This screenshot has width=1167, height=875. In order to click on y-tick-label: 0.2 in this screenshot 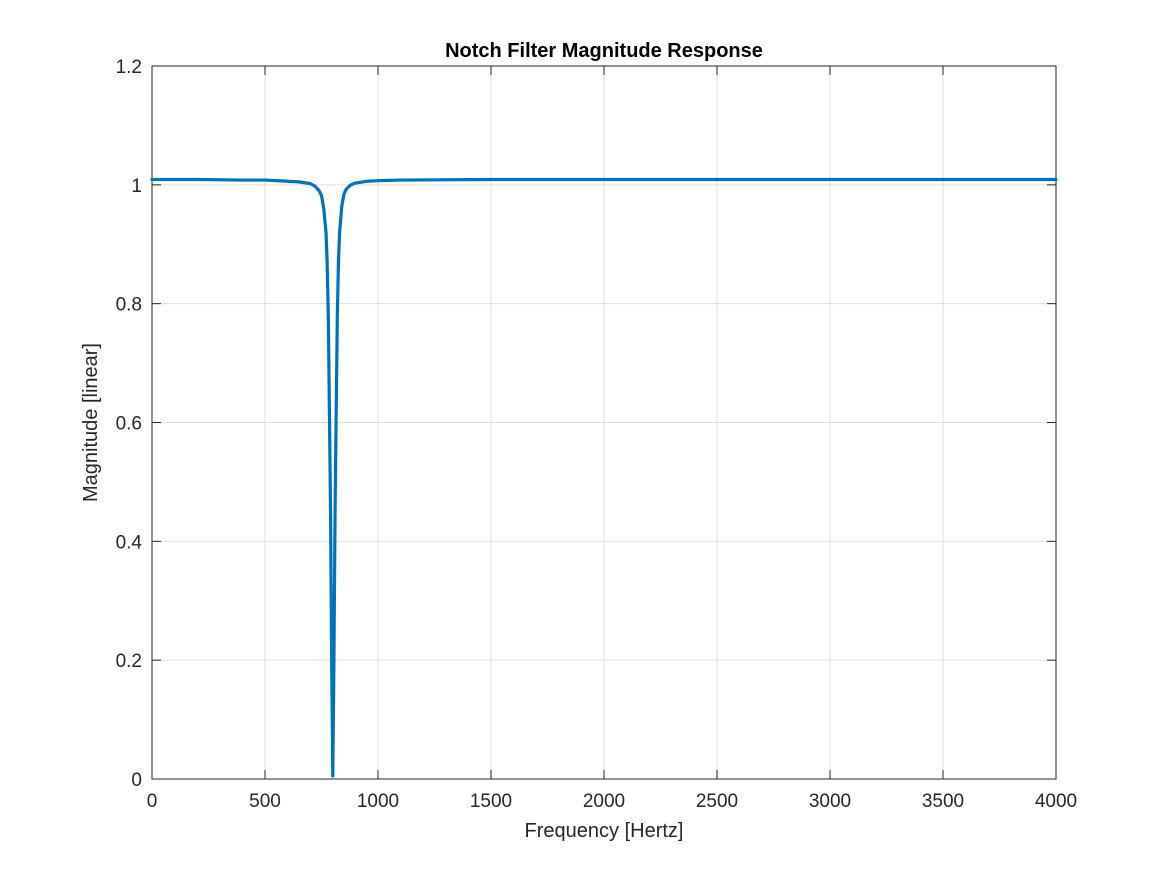, I will do `click(129, 661)`.